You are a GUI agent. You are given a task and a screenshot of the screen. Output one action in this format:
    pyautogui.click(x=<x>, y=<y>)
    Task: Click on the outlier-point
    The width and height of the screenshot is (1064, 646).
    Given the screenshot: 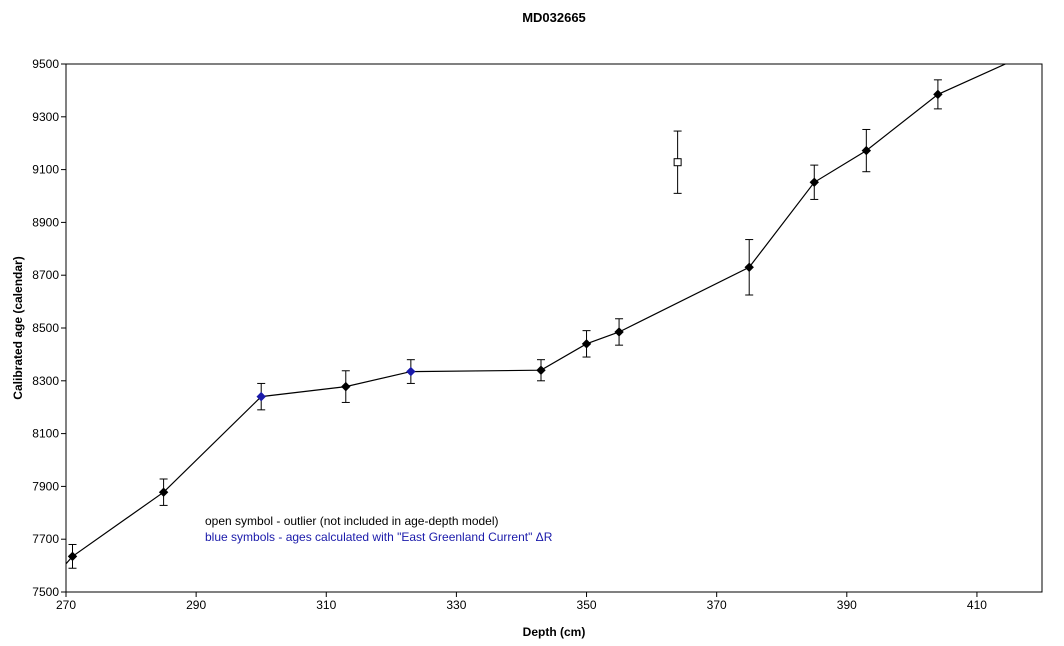 What is the action you would take?
    pyautogui.click(x=677, y=162)
    